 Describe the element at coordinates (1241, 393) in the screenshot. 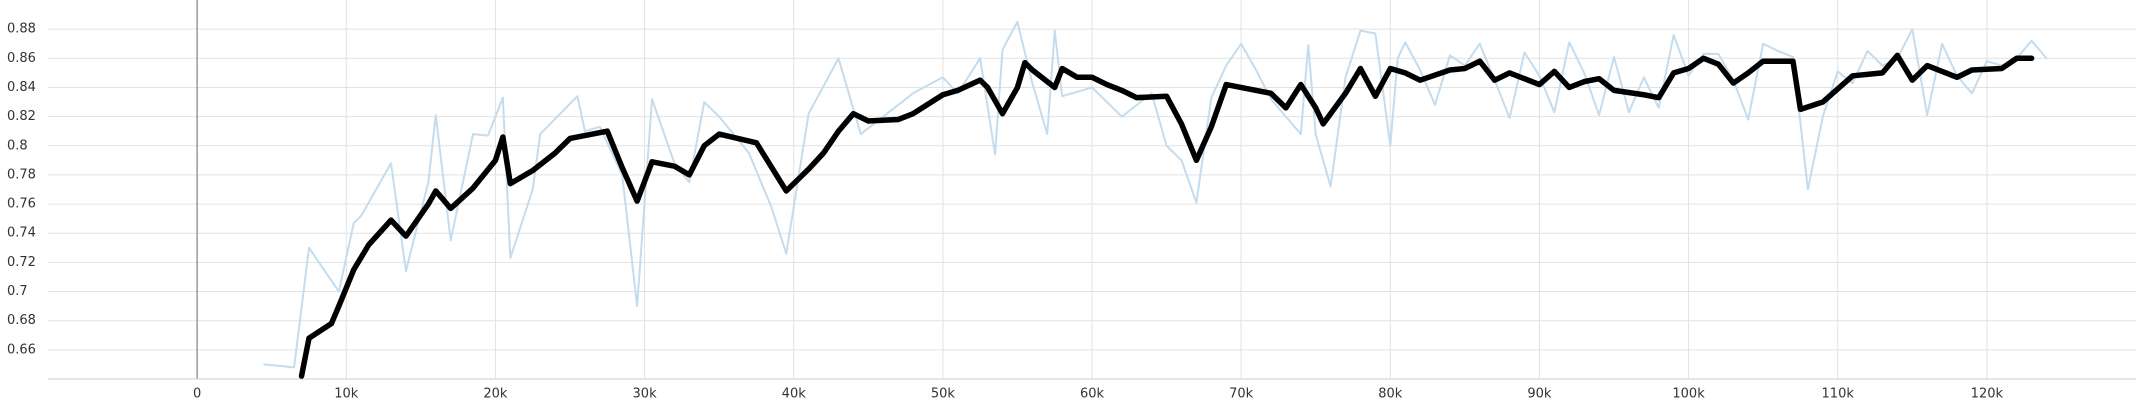

I see `x-tick-label: 70k` at that location.